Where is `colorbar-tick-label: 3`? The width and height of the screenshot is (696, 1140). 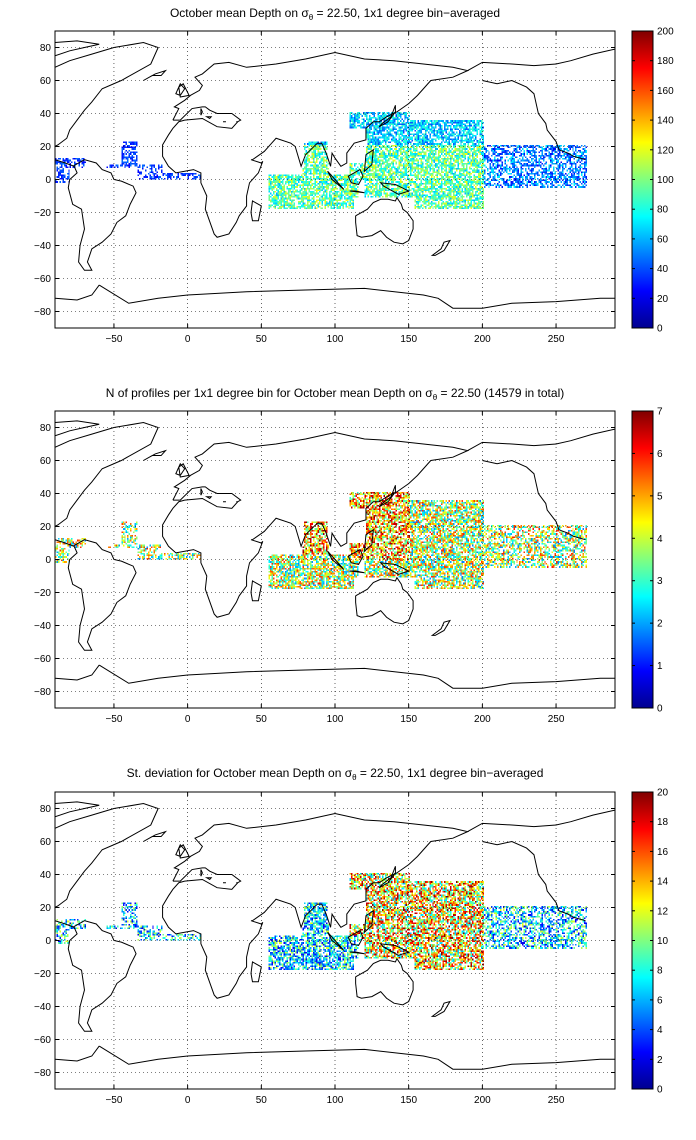 colorbar-tick-label: 3 is located at coordinates (660, 581).